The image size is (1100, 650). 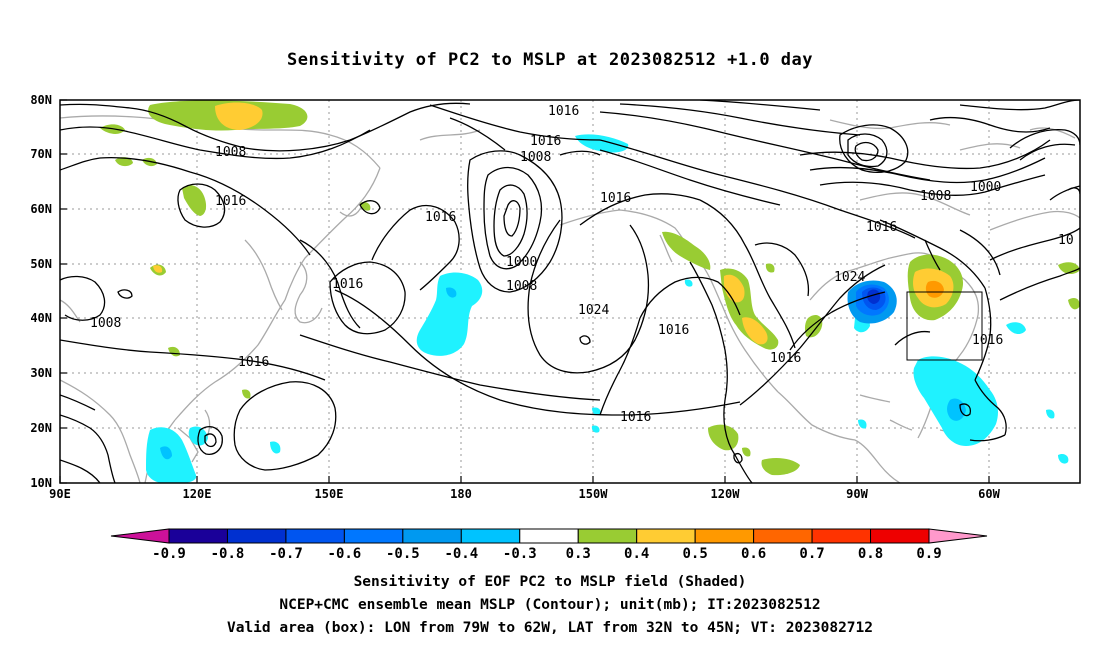 I want to click on colorbar-label: 0.3, so click(x=578, y=554).